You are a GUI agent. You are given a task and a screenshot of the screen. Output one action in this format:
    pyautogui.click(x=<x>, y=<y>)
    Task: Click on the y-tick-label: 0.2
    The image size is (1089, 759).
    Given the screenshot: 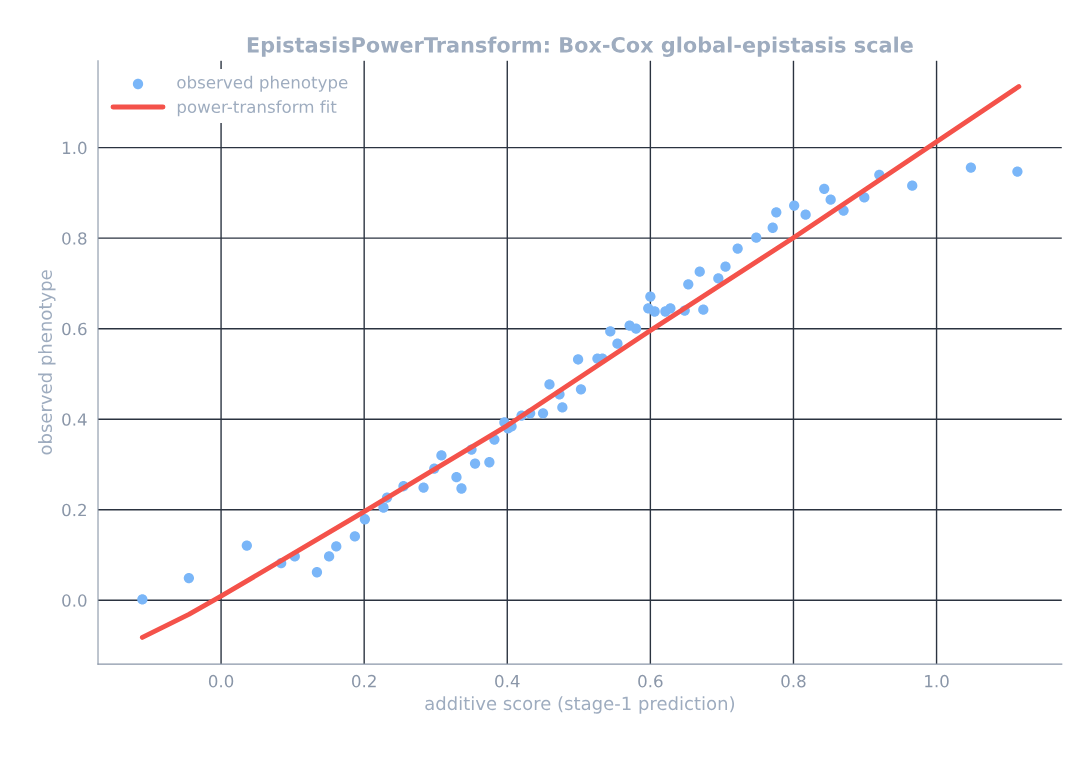 What is the action you would take?
    pyautogui.click(x=74, y=510)
    